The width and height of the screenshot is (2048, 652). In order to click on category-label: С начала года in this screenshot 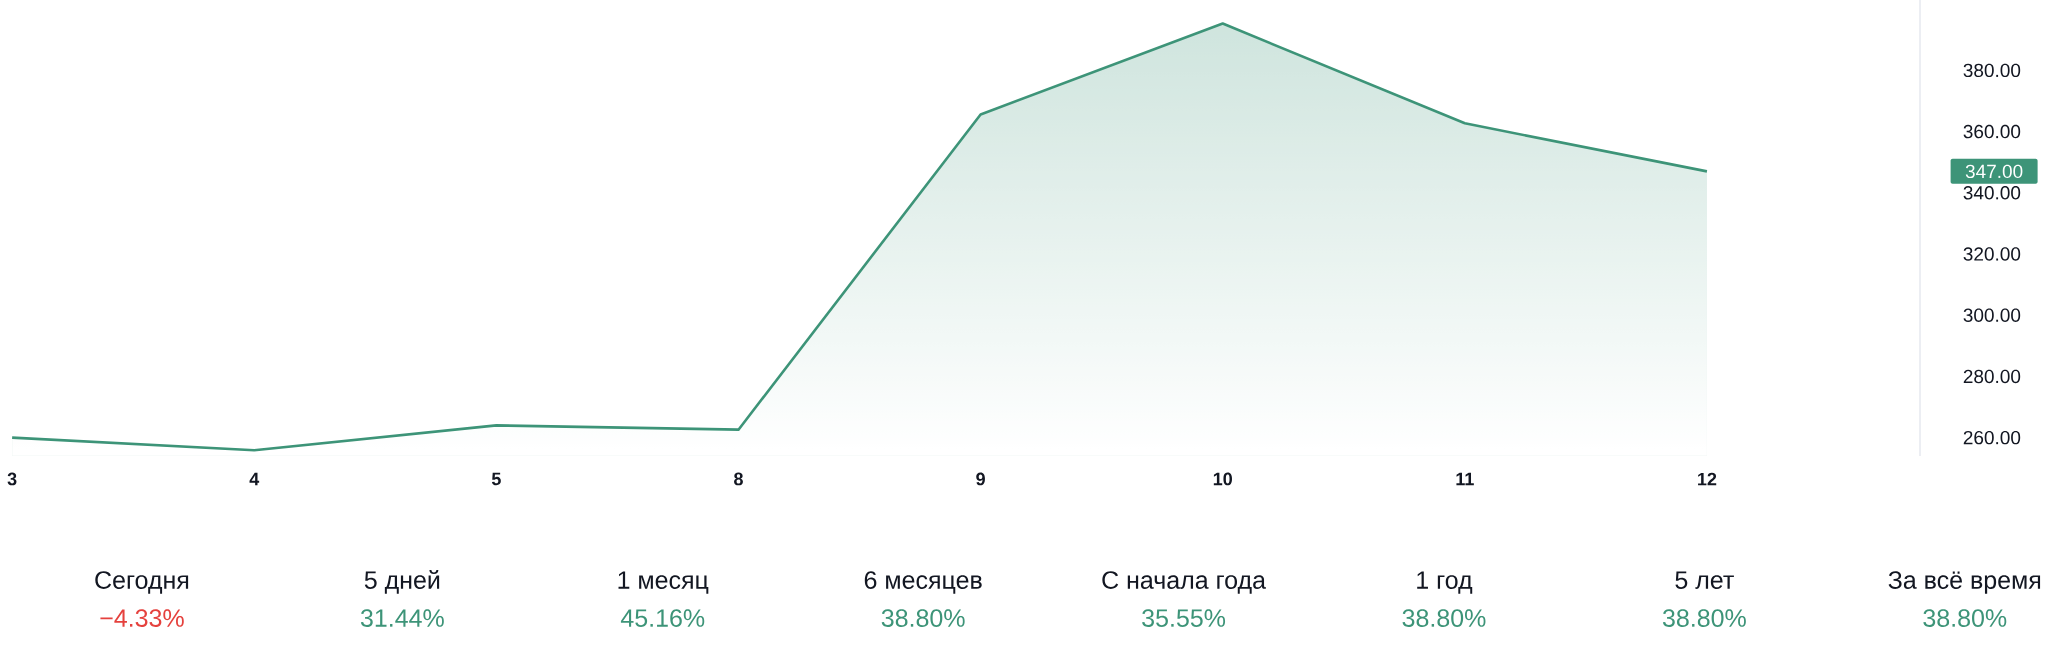, I will do `click(1184, 582)`.